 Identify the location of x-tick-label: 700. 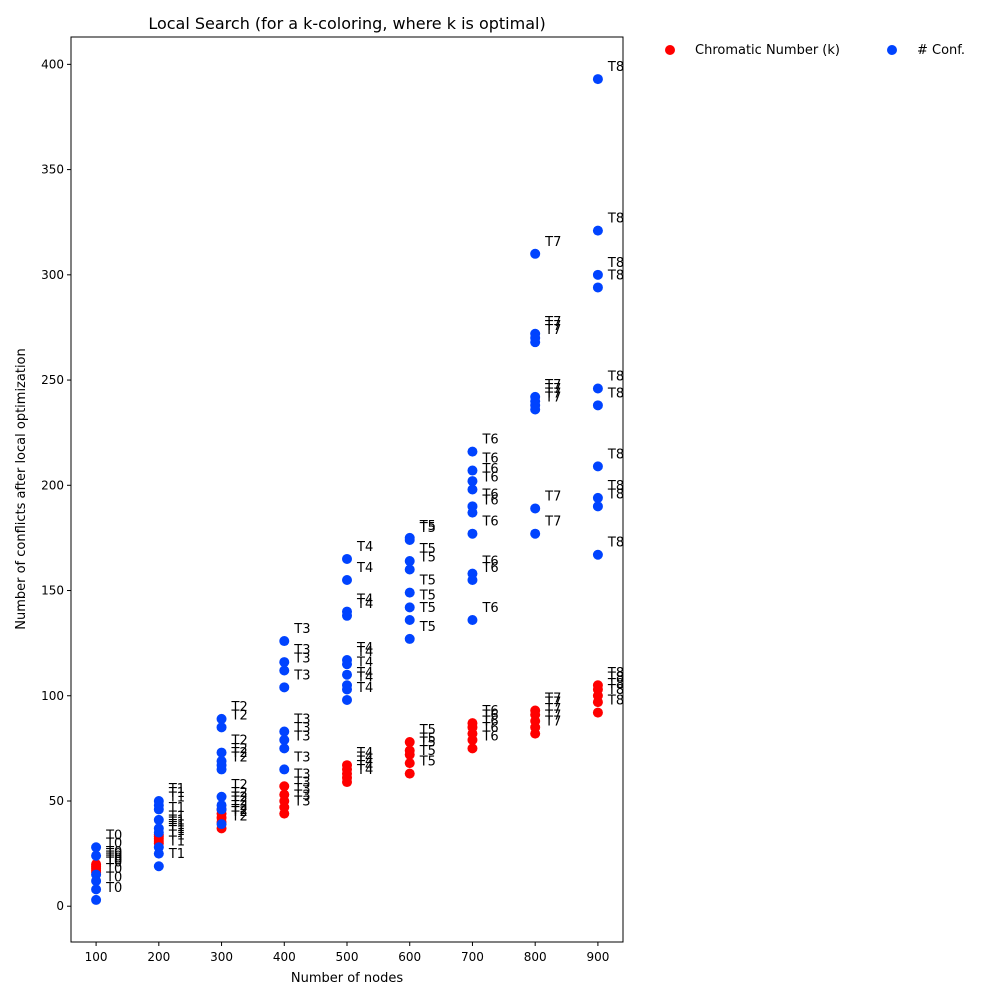
(472, 957).